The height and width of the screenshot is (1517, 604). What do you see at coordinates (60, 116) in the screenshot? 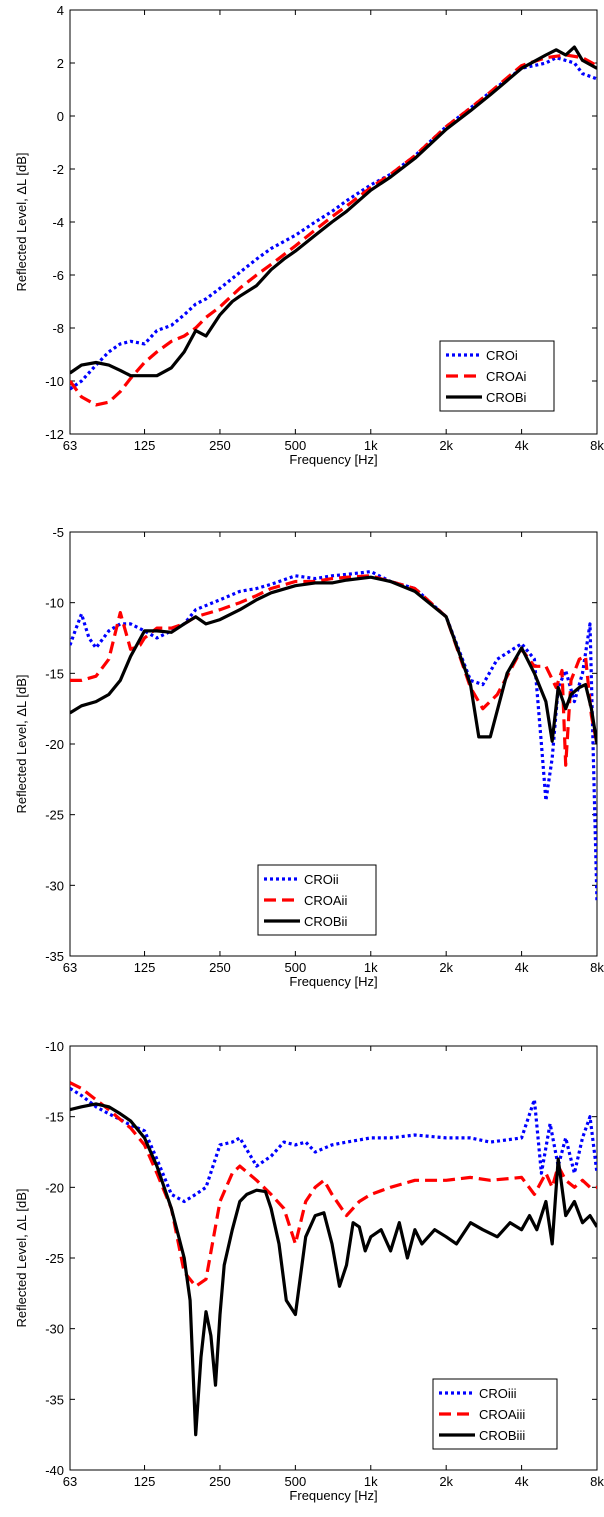
I see `y-tick-label: 0` at bounding box center [60, 116].